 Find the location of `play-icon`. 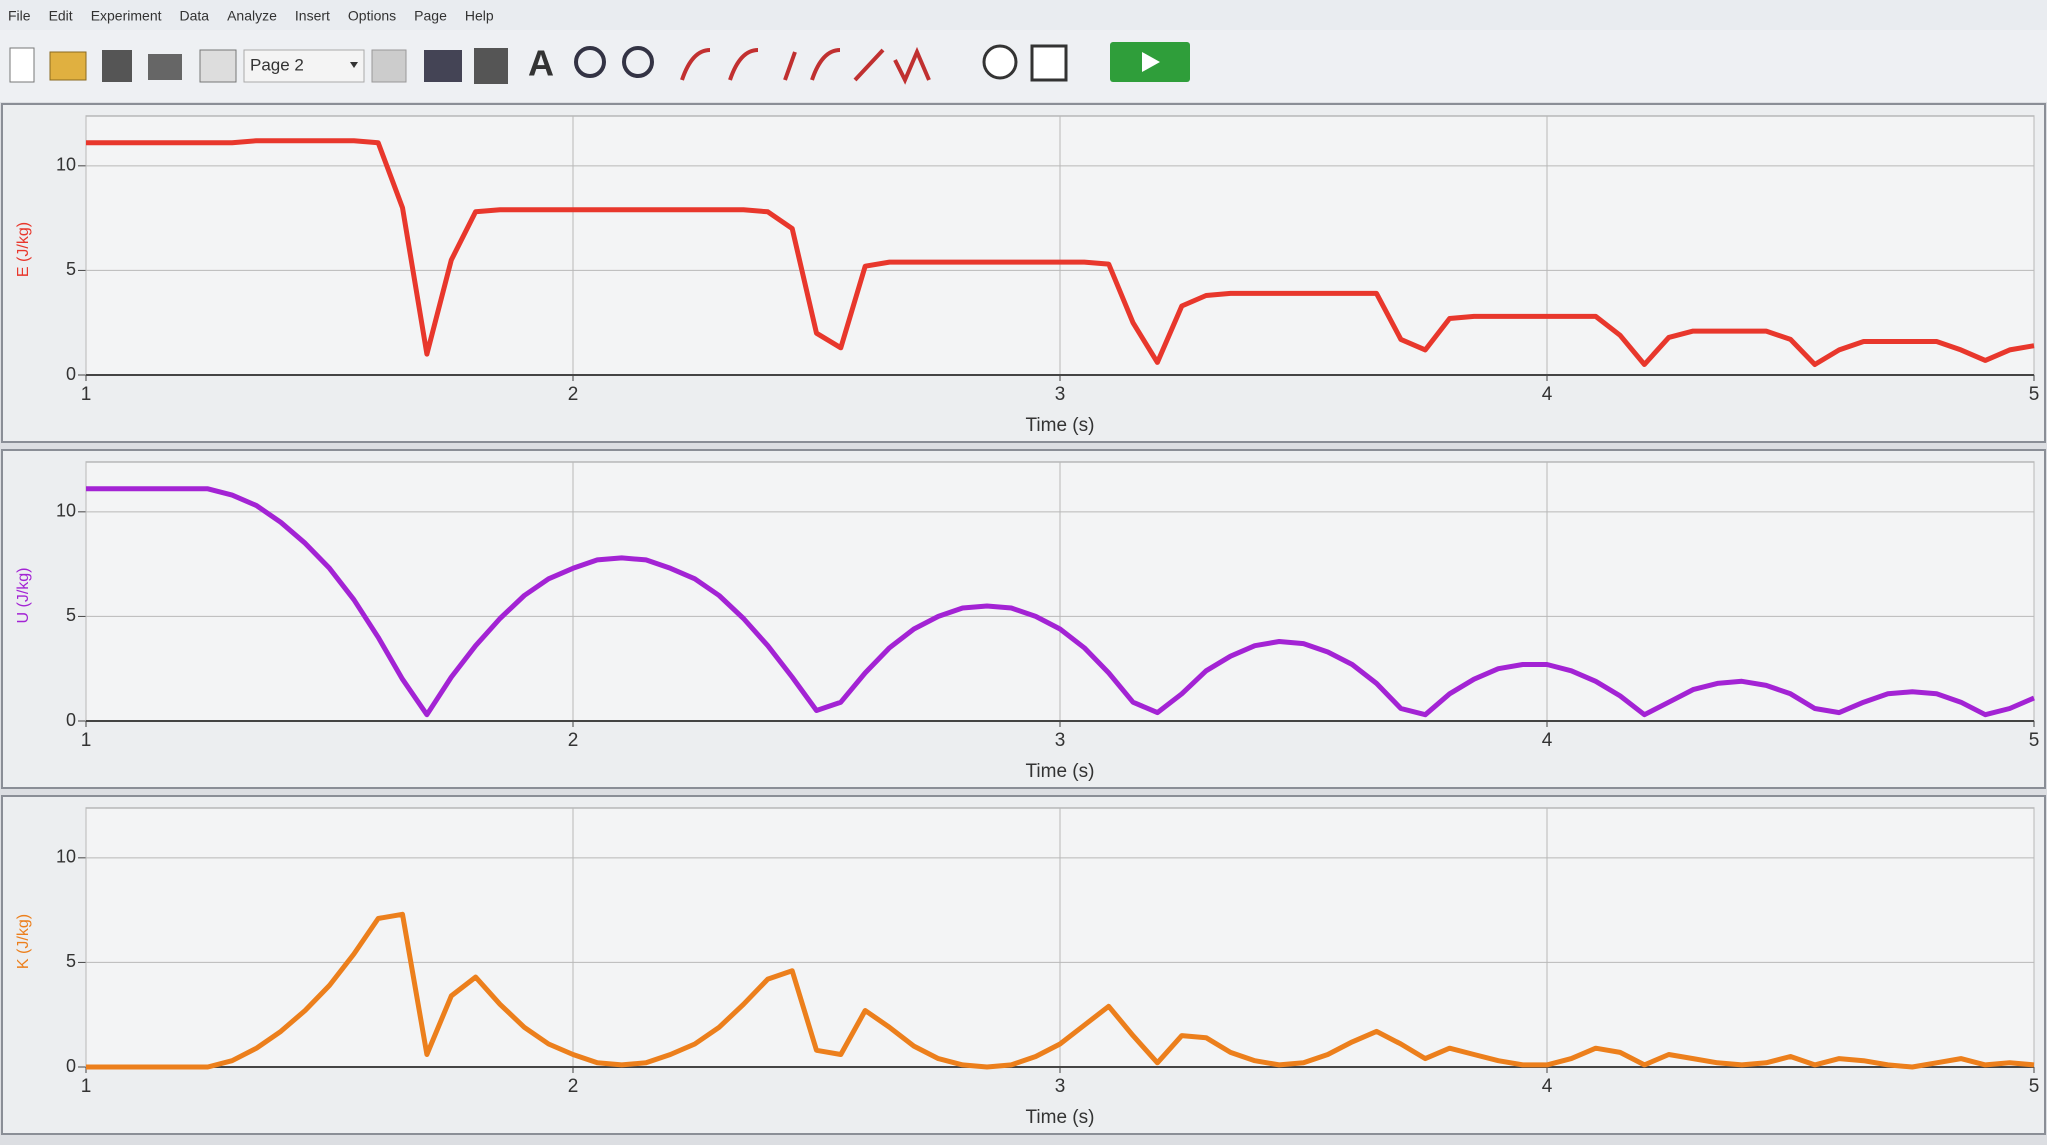

play-icon is located at coordinates (1151, 62).